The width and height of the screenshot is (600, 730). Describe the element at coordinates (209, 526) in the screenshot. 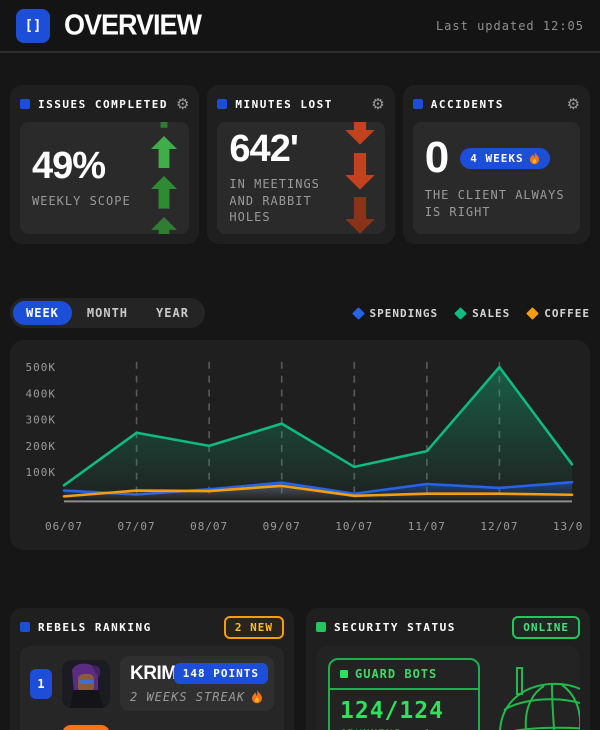

I see `svg-text: 08/07` at that location.